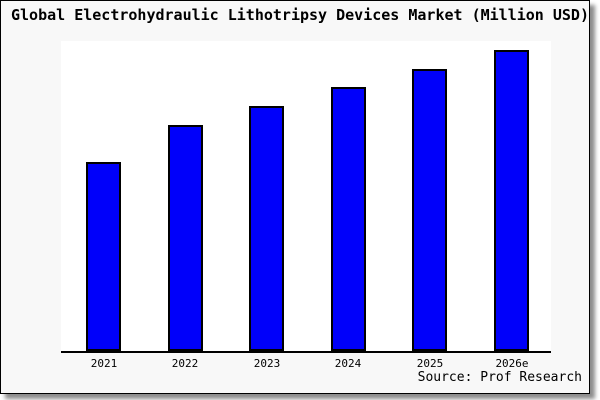 The height and width of the screenshot is (400, 600). What do you see at coordinates (348, 363) in the screenshot?
I see `x-tick-label-2024: 2024` at bounding box center [348, 363].